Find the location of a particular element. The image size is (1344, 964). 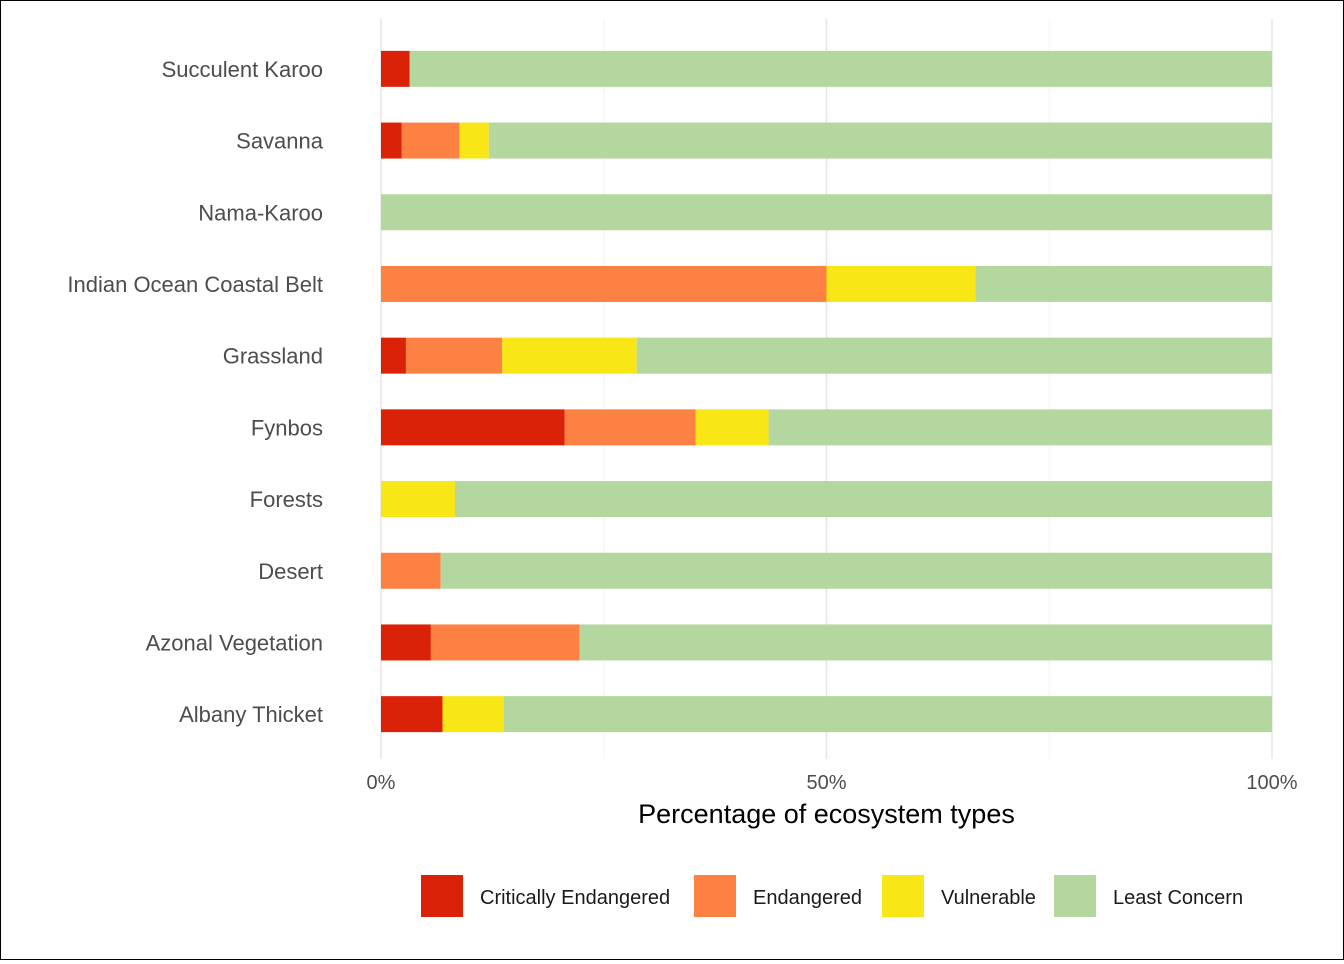

category-label: Desert is located at coordinates (290, 571).